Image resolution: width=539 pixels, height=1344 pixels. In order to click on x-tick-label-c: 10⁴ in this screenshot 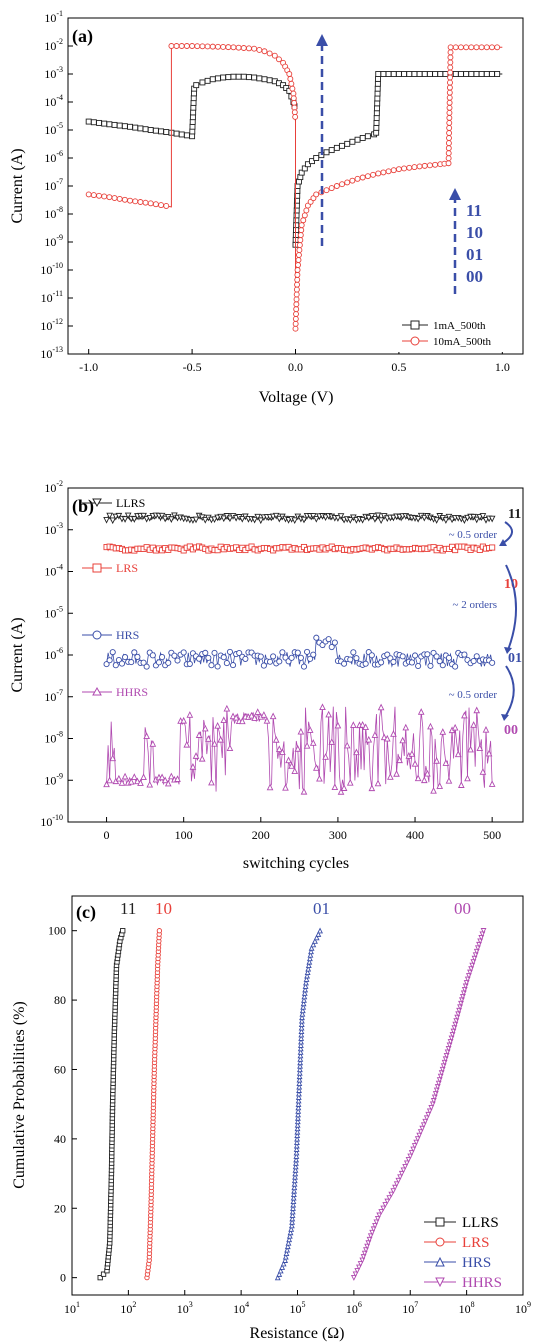, I will do `click(241, 1308)`.